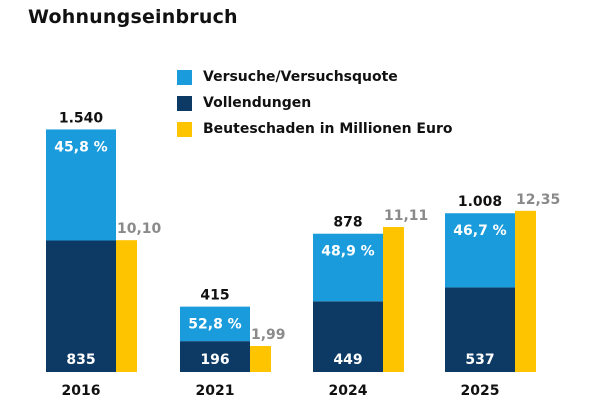 The image size is (600, 400). I want to click on category-label: 2024, so click(348, 391).